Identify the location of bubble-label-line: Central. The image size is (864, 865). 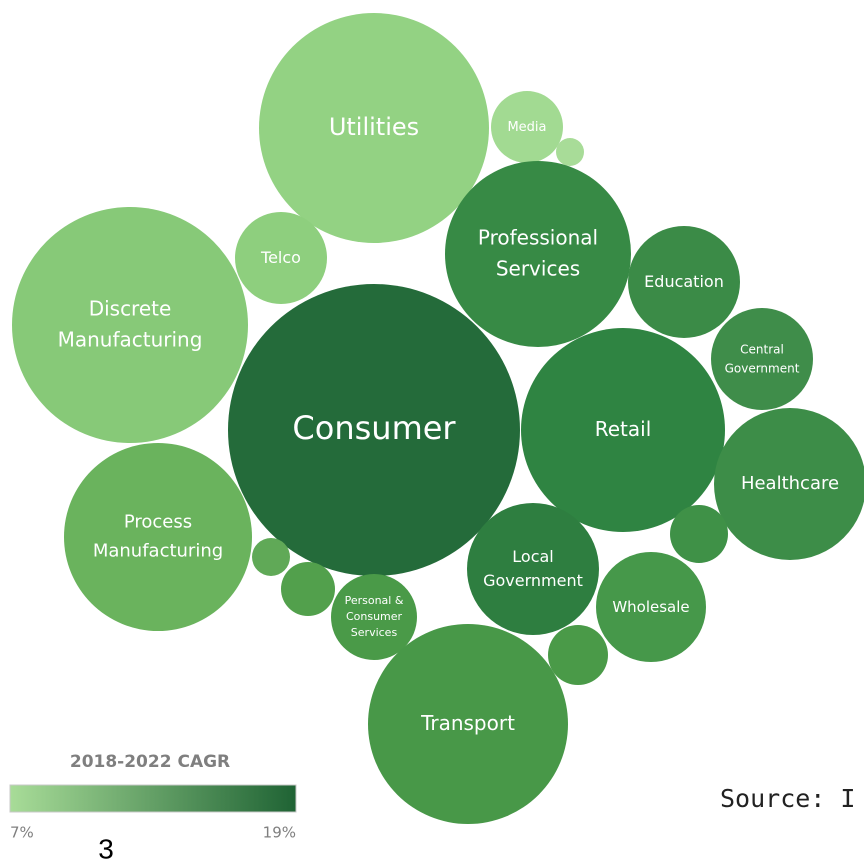
(762, 349).